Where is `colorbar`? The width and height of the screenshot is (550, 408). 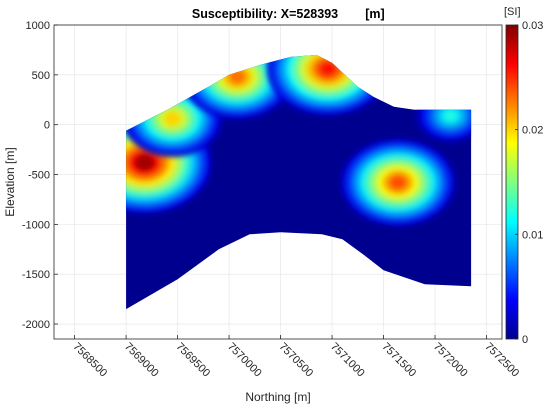 colorbar is located at coordinates (512, 182).